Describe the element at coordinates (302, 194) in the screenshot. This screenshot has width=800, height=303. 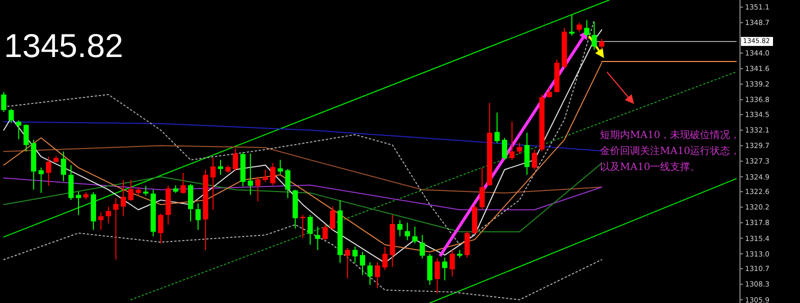
I see `line-series` at that location.